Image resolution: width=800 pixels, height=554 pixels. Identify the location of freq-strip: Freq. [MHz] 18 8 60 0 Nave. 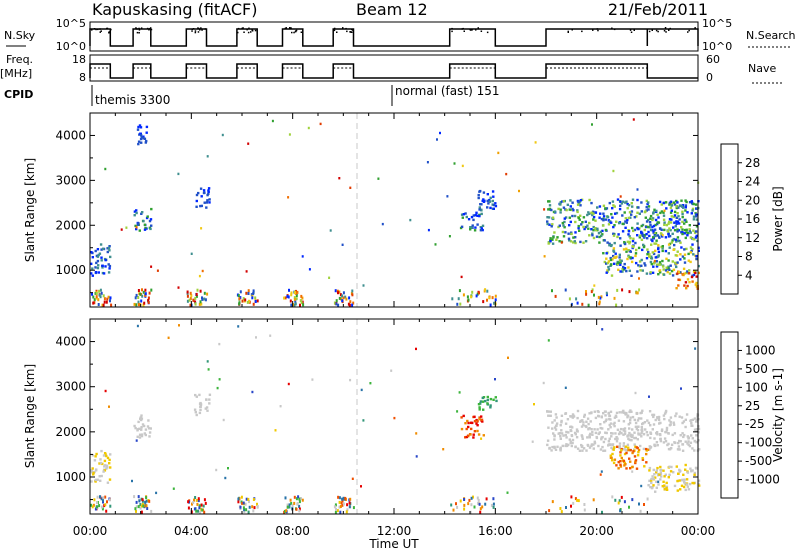
(391, 68).